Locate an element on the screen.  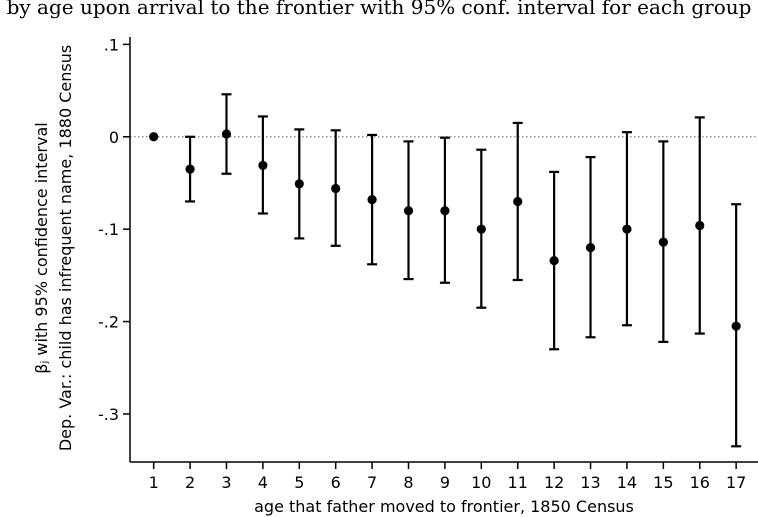
x-axis-ticks: 1 2 3 4 5 6 7 8 9 10 11 12 13 14 15 16 17 is located at coordinates (447, 477).